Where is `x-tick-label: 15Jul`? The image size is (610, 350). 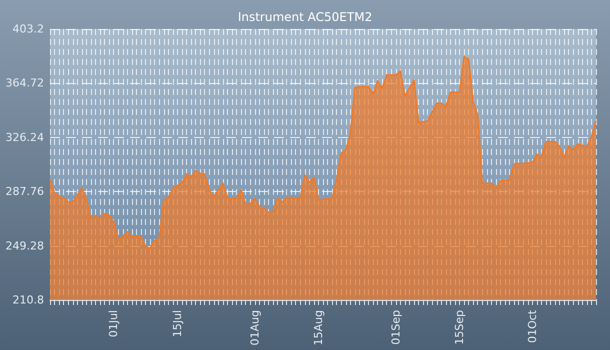
x-tick-label: 15Jul is located at coordinates (177, 324).